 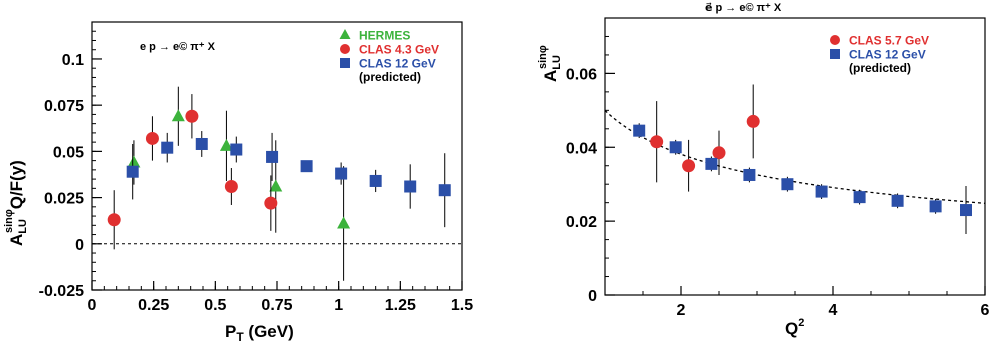 What do you see at coordinates (887, 55) in the screenshot?
I see `right-legend-label: CLAS 12 GeV` at bounding box center [887, 55].